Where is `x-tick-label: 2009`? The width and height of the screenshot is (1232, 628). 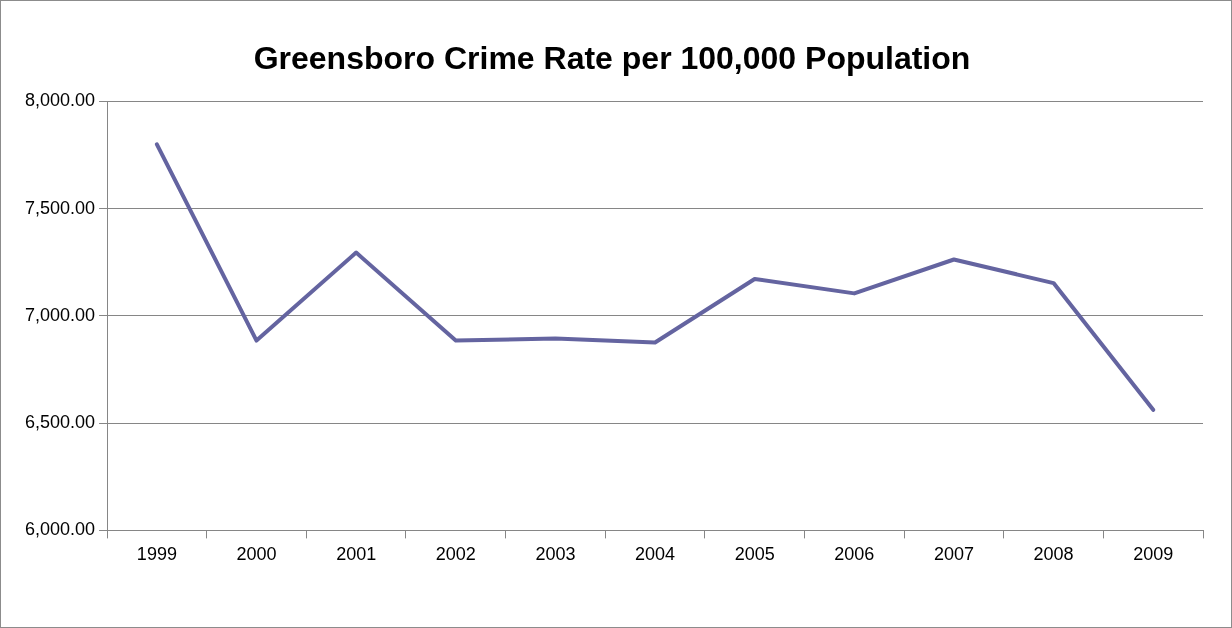 x-tick-label: 2009 is located at coordinates (1153, 554).